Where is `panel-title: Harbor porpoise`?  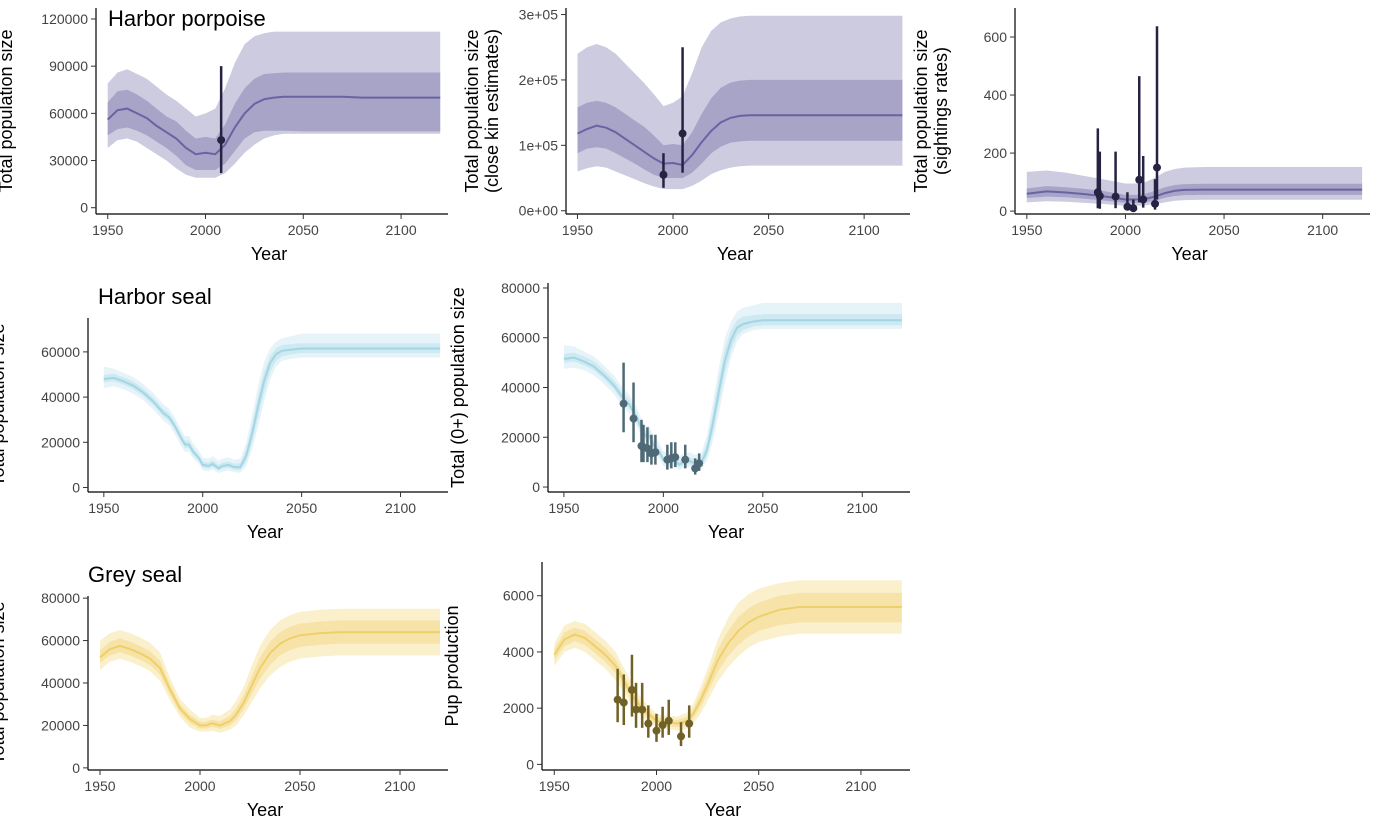 panel-title: Harbor porpoise is located at coordinates (187, 18).